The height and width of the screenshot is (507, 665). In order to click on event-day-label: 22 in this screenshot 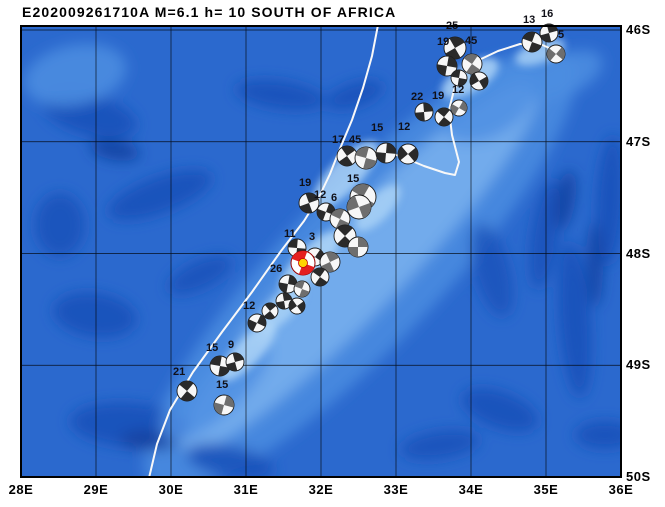, I will do `click(417, 97)`.